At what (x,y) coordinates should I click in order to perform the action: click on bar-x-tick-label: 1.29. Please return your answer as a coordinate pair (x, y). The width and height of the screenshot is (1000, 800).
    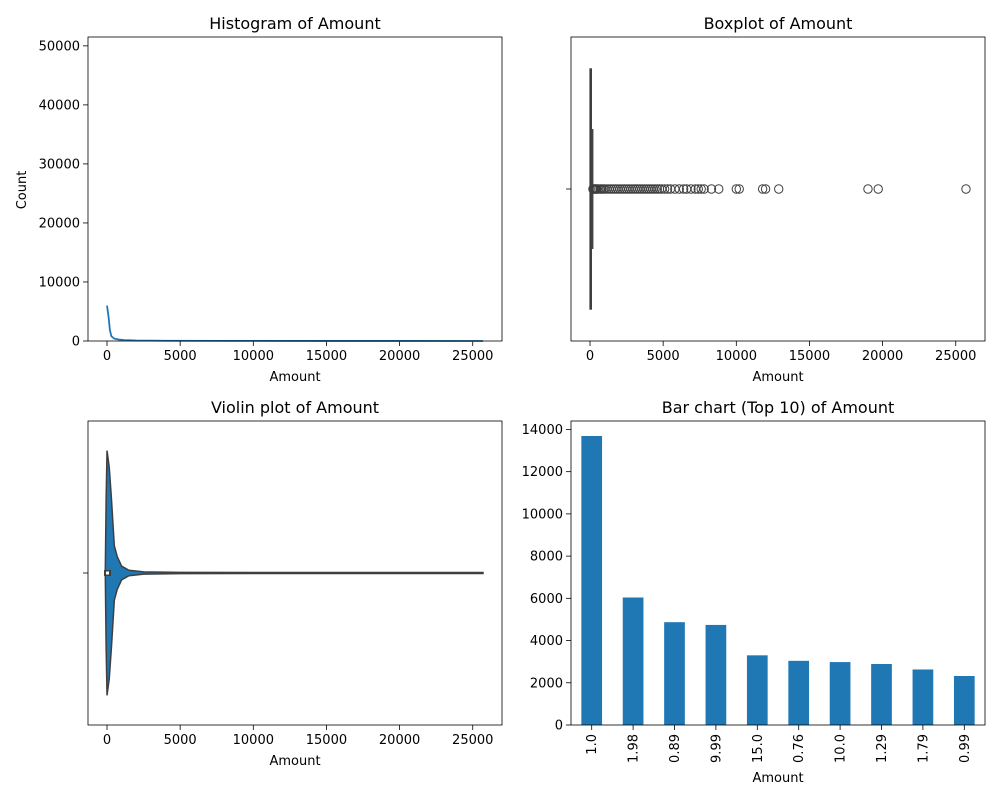
    Looking at the image, I should click on (882, 748).